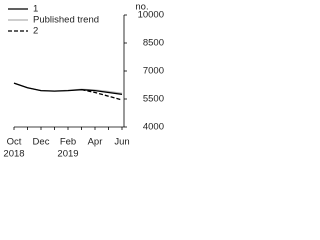 This screenshot has height=240, width=320. What do you see at coordinates (35, 9) in the screenshot?
I see `legend-label: 1` at bounding box center [35, 9].